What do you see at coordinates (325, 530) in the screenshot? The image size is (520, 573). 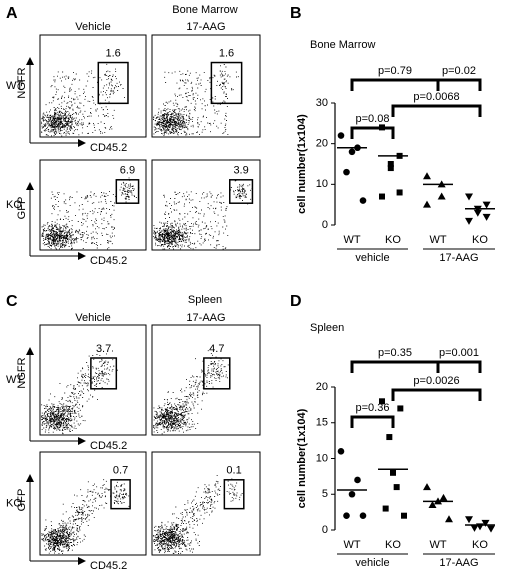 I see `y-tick-label: 0` at bounding box center [325, 530].